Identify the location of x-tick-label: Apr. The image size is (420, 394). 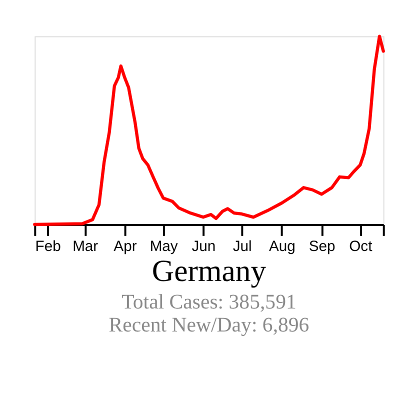
(125, 246).